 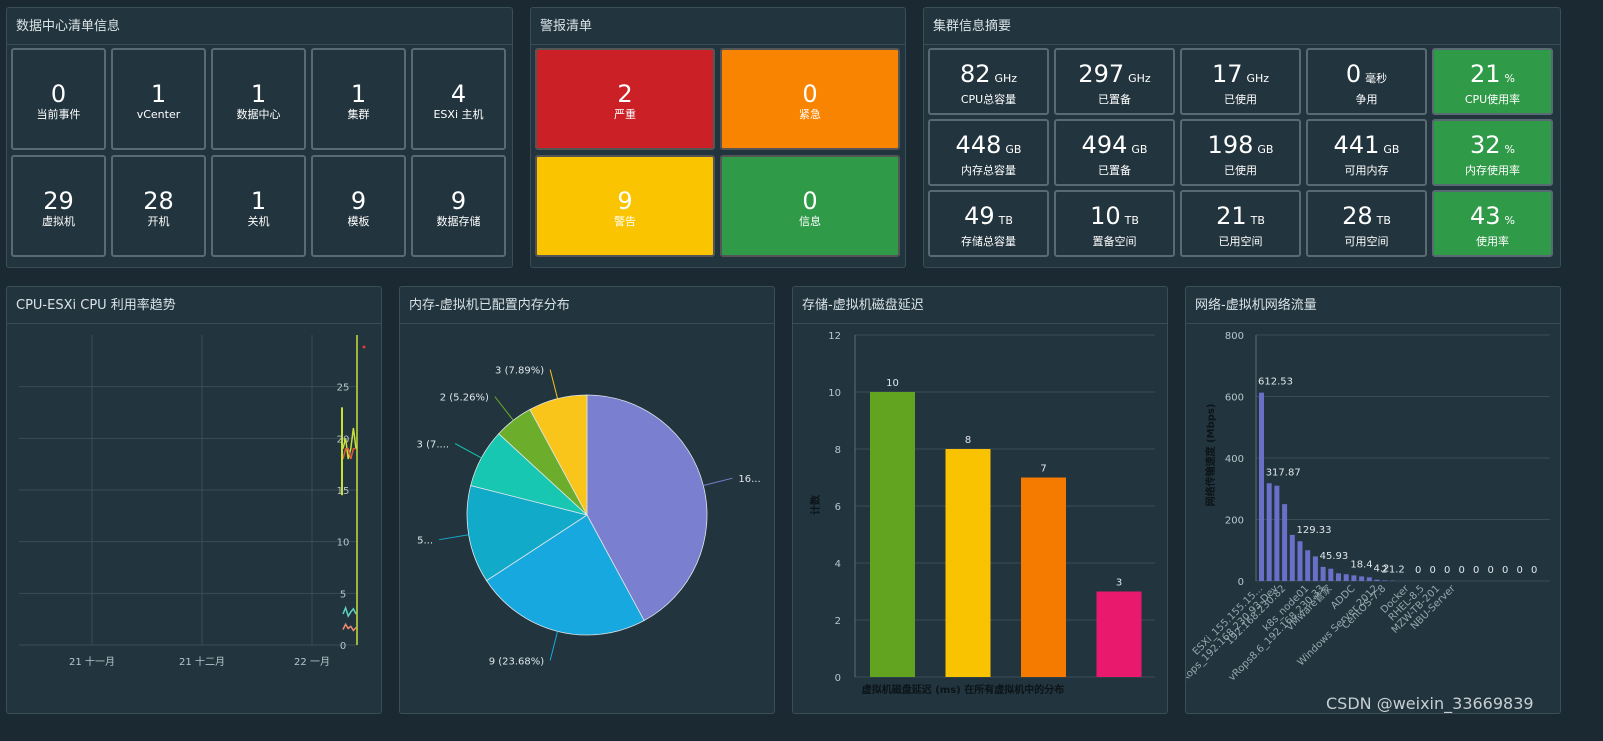 What do you see at coordinates (1366, 81) in the screenshot?
I see `cluster-tile: 0 毫秒 争用` at bounding box center [1366, 81].